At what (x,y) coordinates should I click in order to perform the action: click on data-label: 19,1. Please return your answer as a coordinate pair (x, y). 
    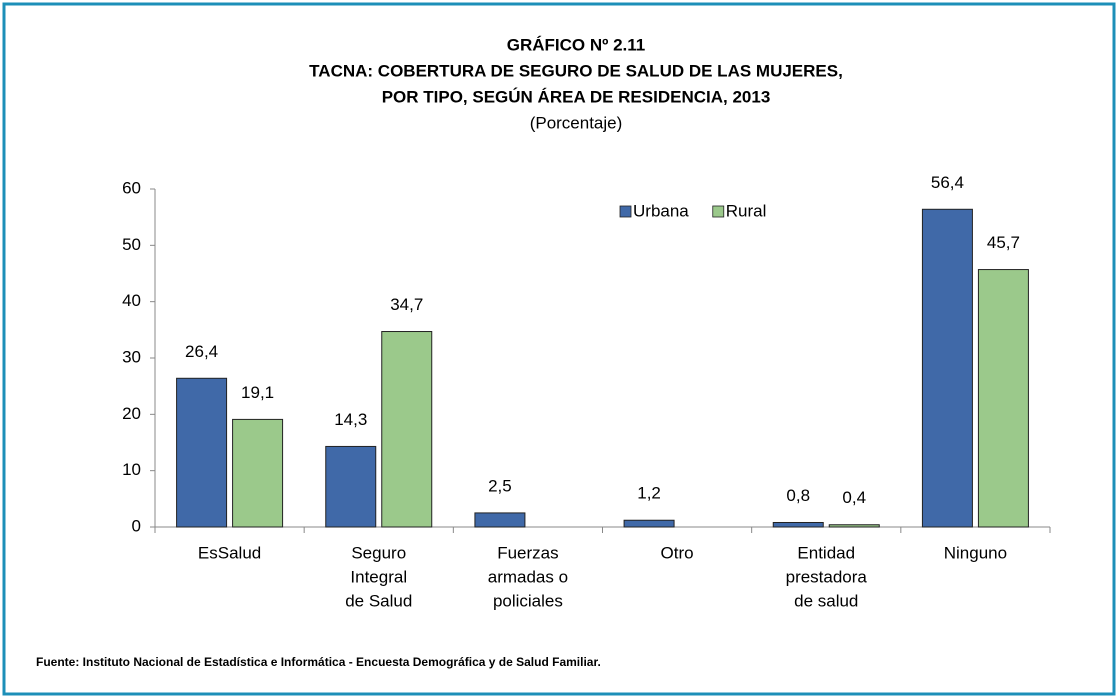
    Looking at the image, I should click on (257, 392).